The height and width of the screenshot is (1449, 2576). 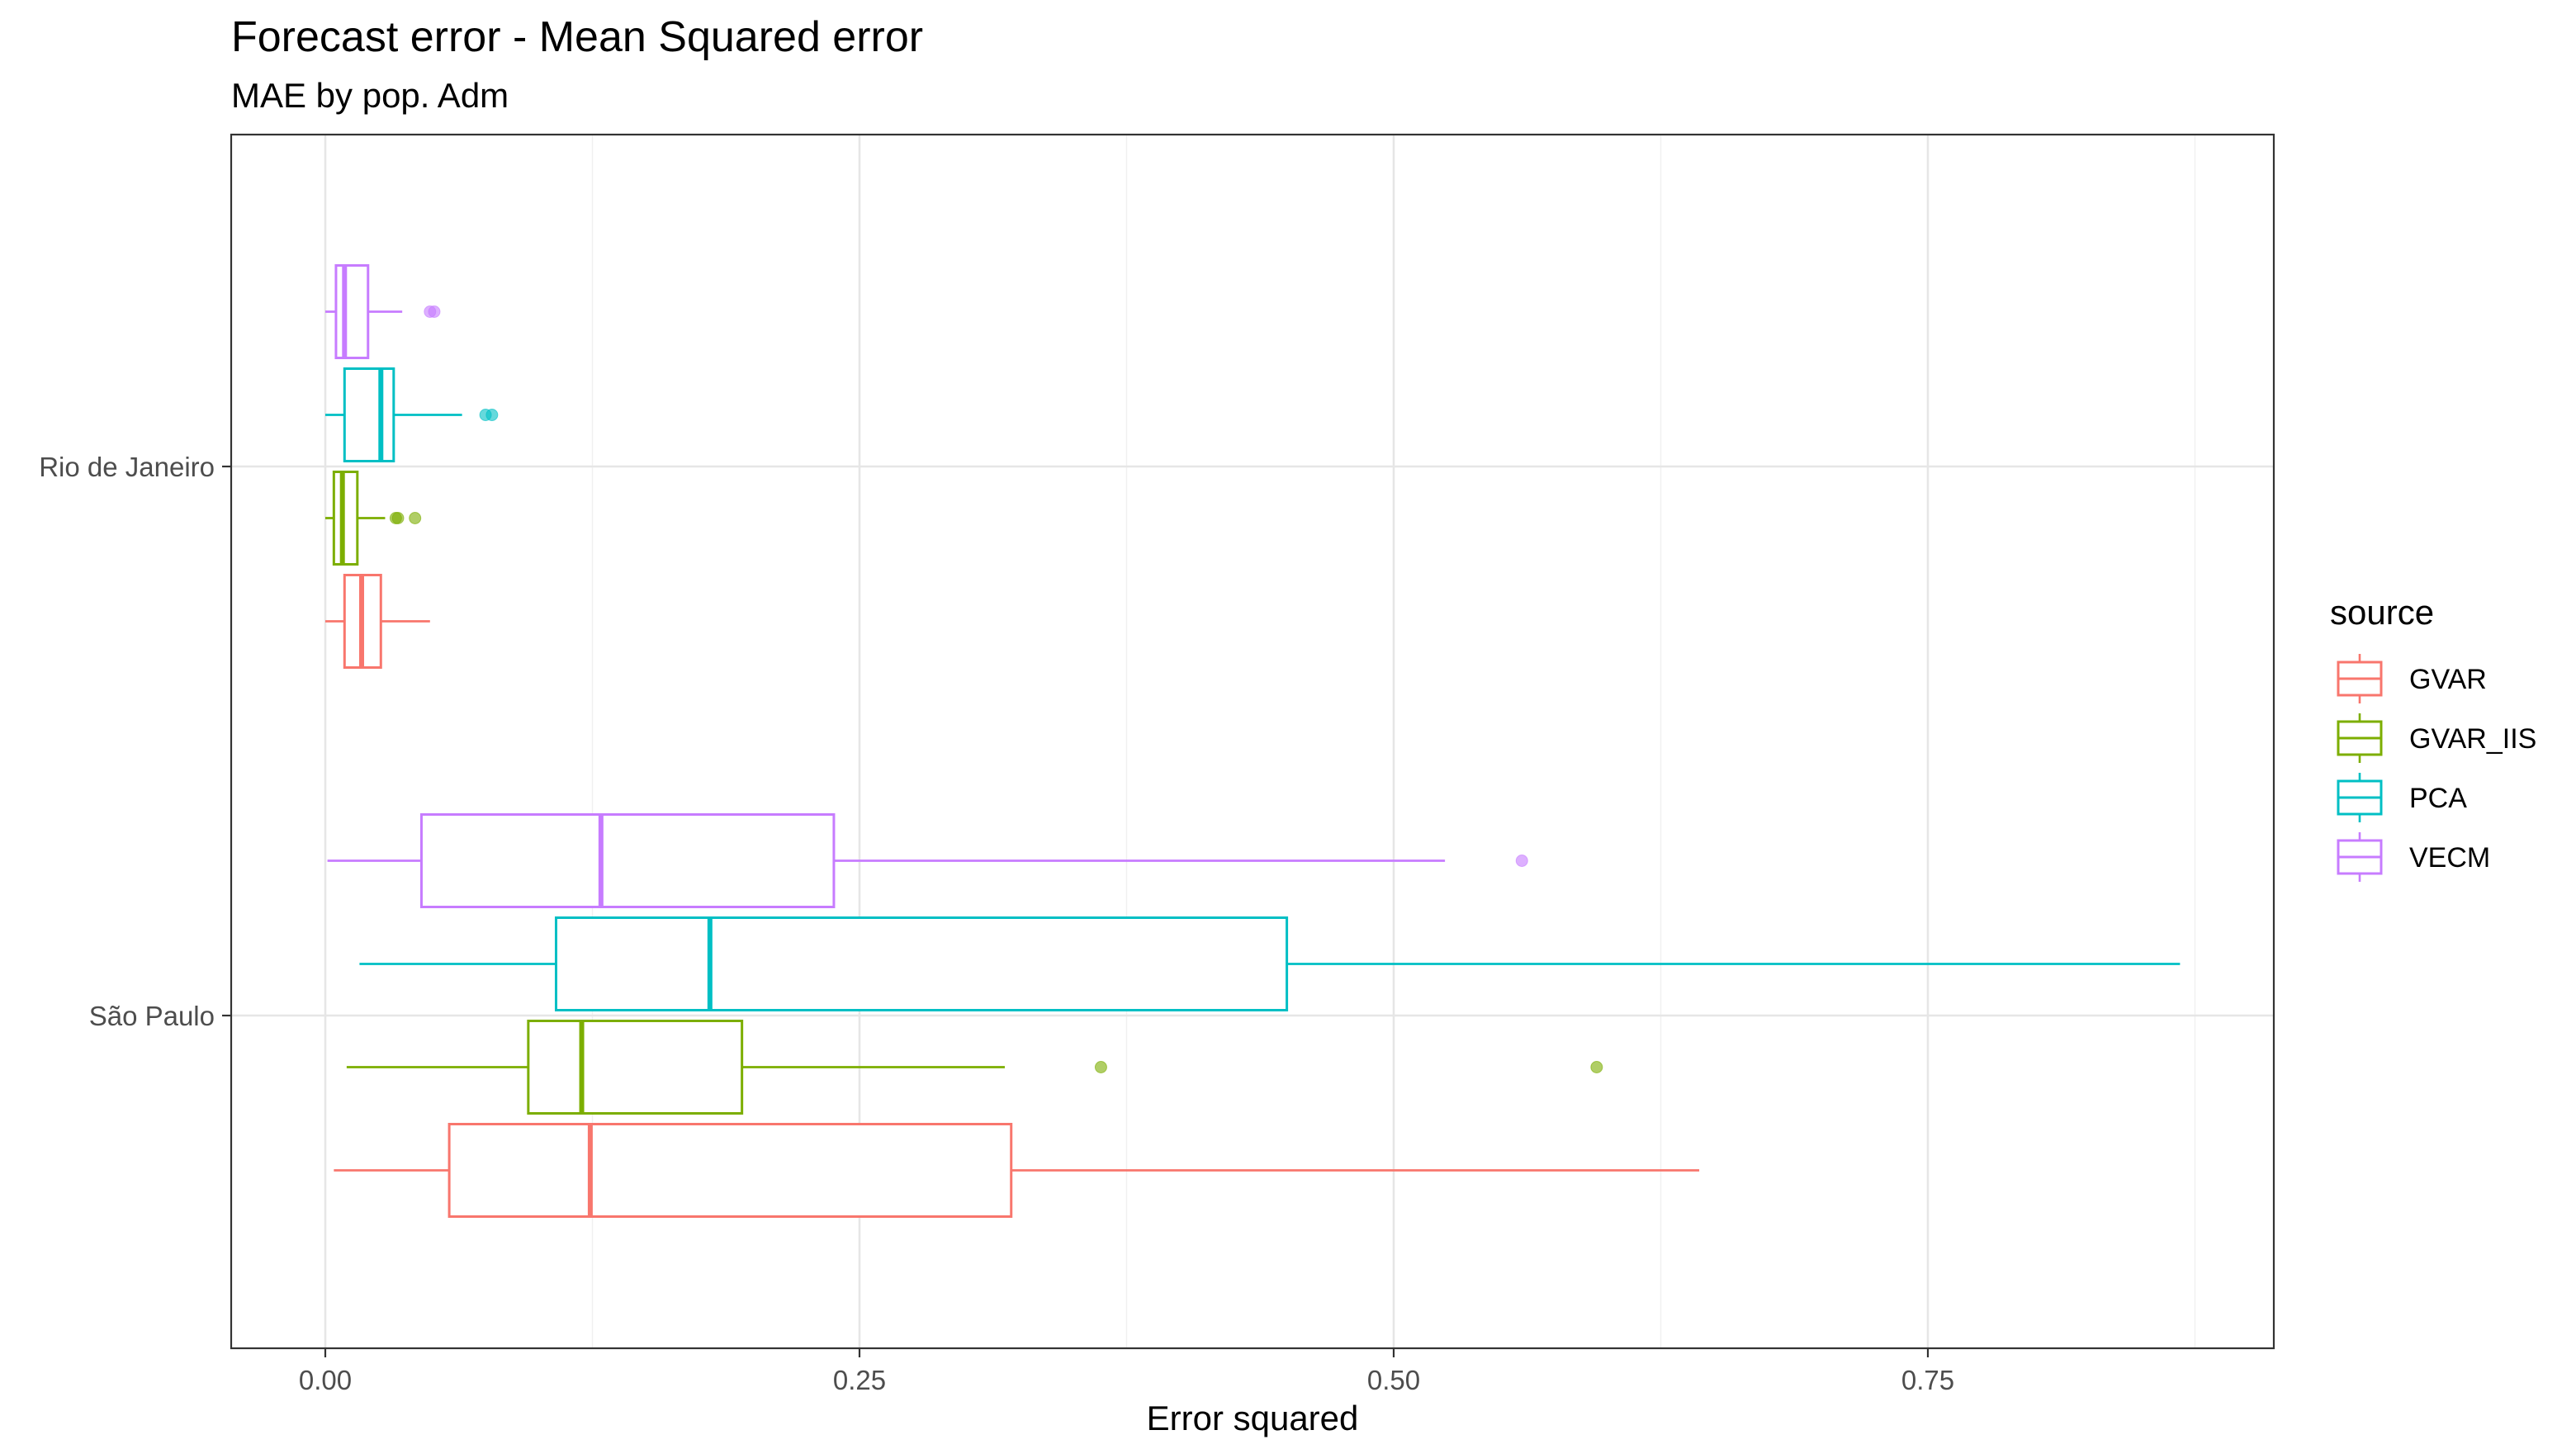 I want to click on box-pca-rio-de-janeiro, so click(x=412, y=414).